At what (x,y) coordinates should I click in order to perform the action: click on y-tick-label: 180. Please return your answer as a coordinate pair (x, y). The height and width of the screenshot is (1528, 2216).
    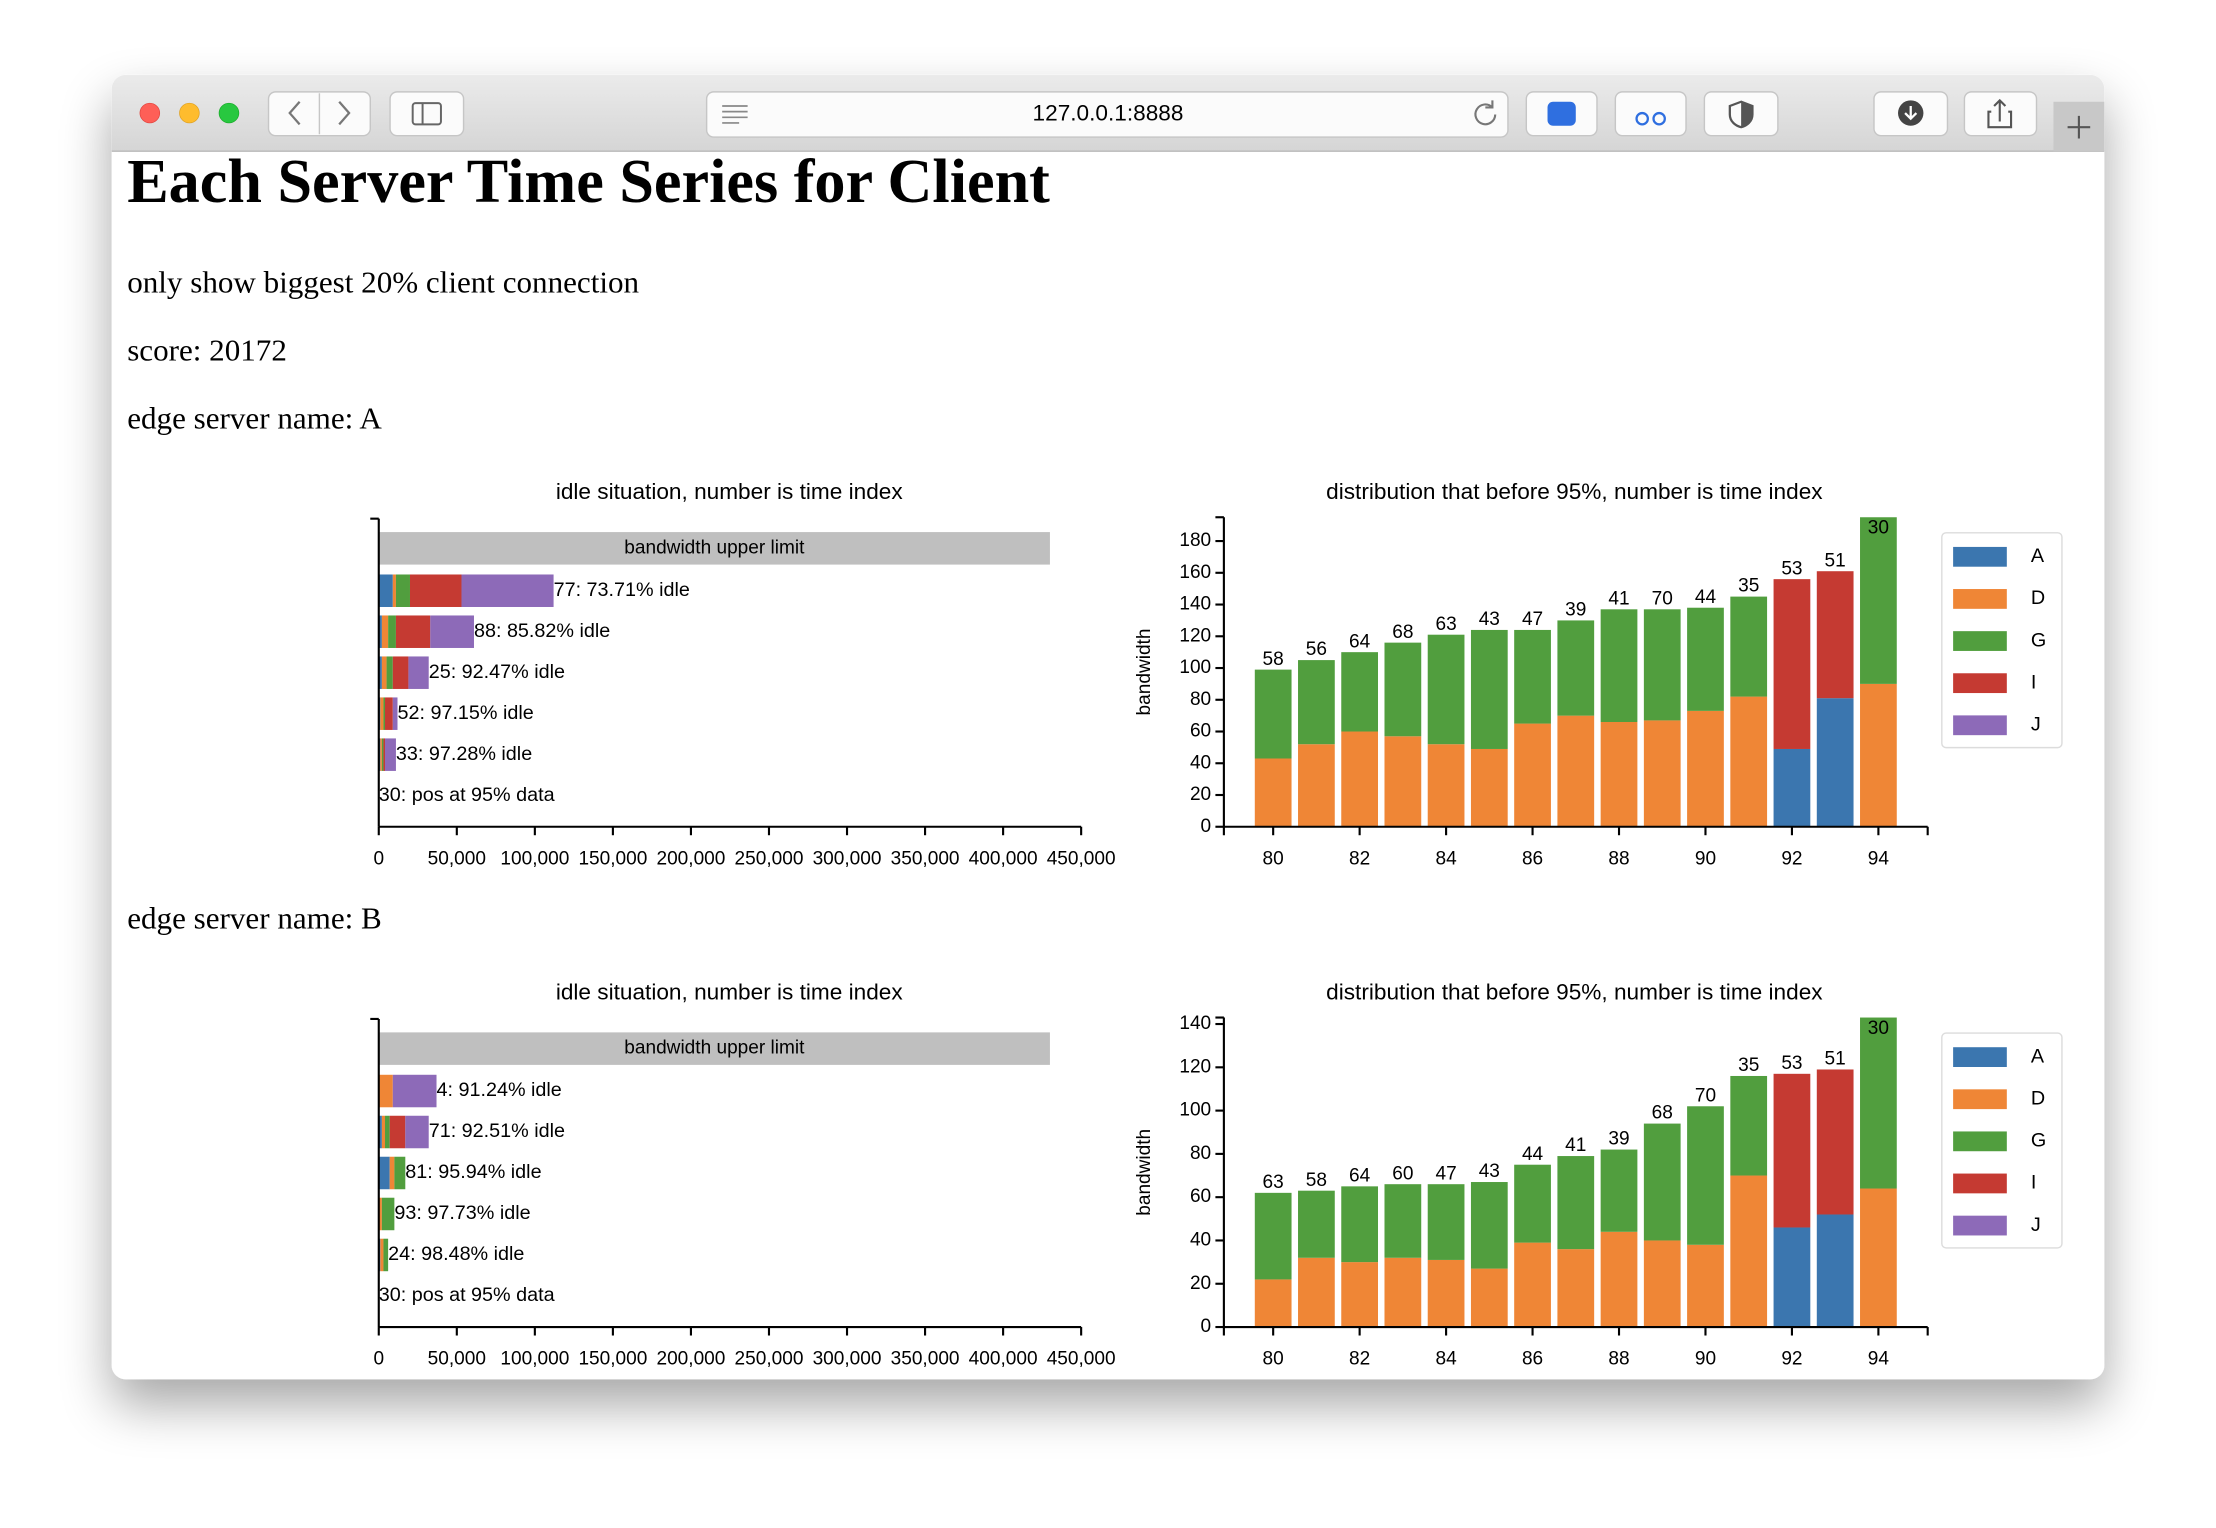
    Looking at the image, I should click on (1195, 540).